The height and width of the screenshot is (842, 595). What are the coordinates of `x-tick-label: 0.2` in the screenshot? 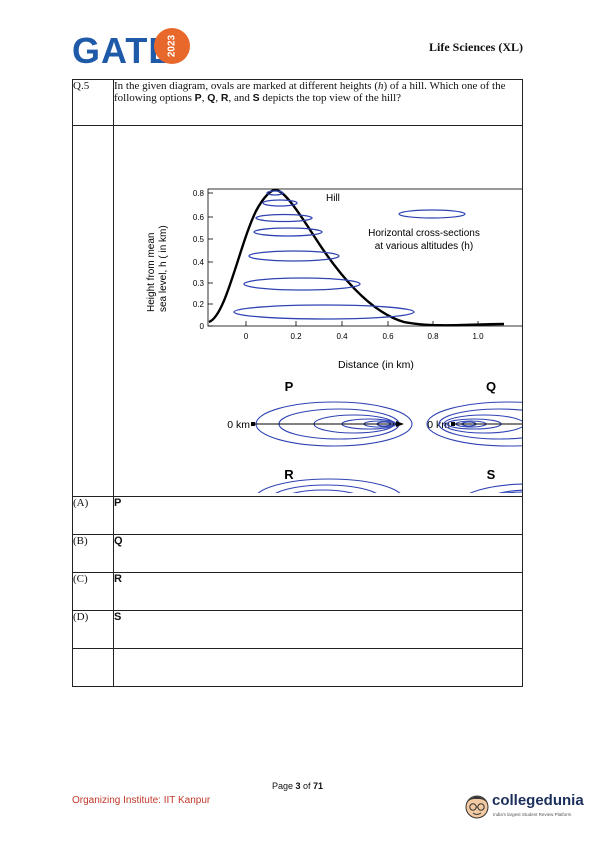 It's located at (296, 336).